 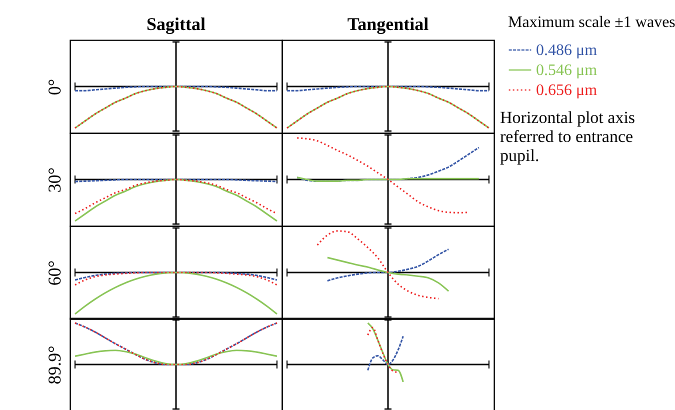 I want to click on y-axis-title: 89.9°, so click(x=54, y=365).